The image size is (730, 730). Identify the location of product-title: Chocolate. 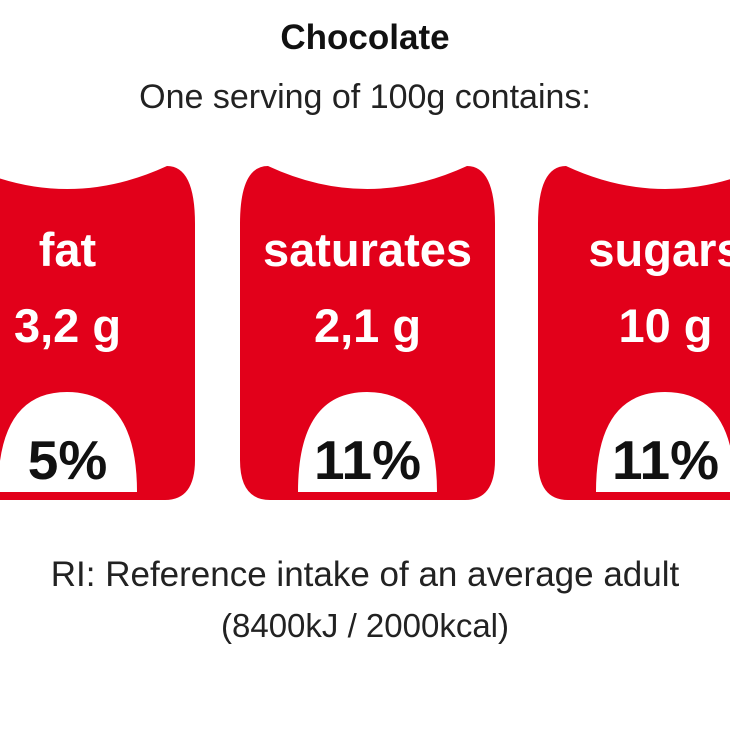
(365, 37).